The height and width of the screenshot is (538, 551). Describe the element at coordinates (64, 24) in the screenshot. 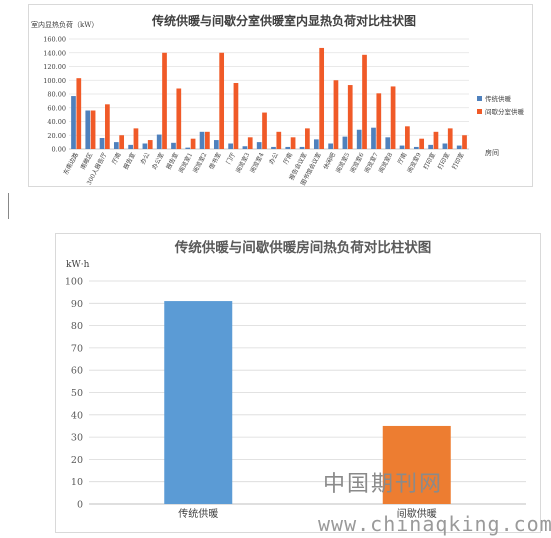

I see `chart-1-y-axis-label: 室内显热负荷（kW）` at that location.